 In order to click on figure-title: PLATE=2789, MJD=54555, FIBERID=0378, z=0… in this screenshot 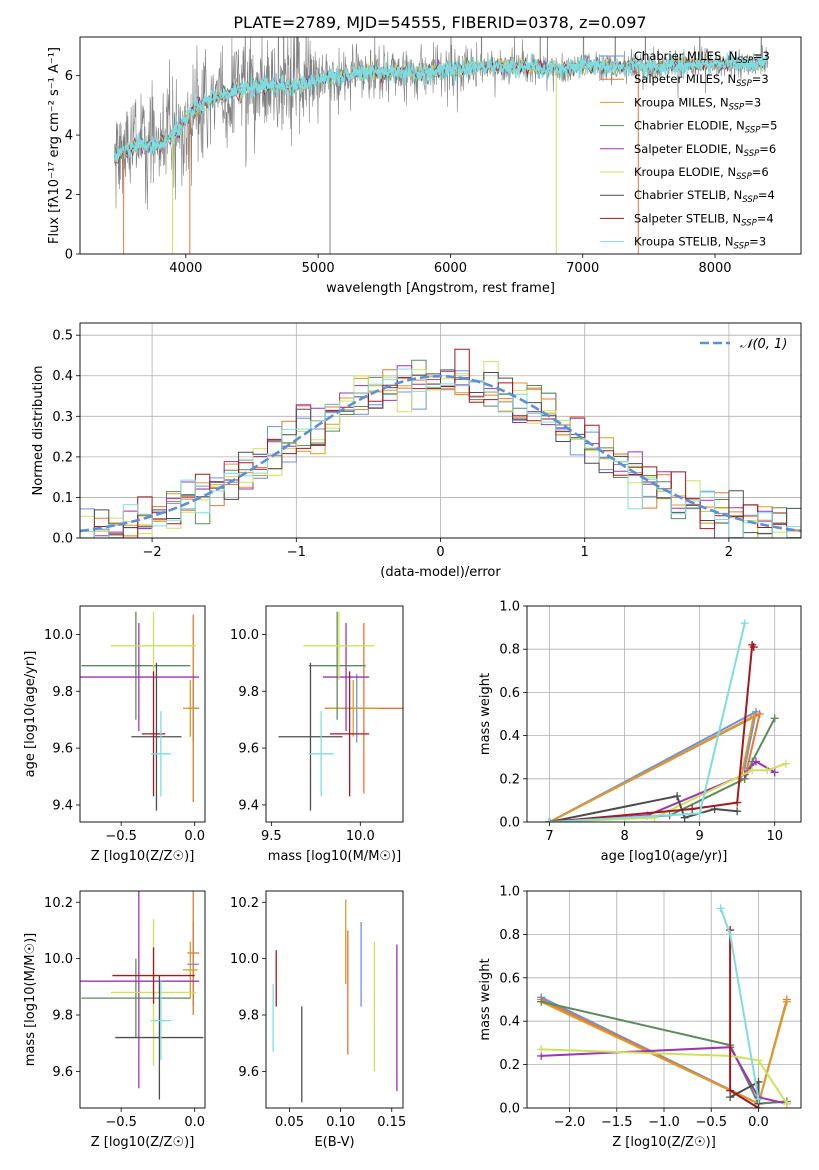, I will do `click(439, 22)`.